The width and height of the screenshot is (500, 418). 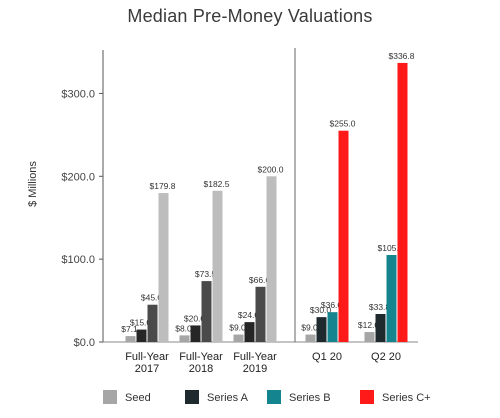 I want to click on data-label: $66.6, so click(x=260, y=280).